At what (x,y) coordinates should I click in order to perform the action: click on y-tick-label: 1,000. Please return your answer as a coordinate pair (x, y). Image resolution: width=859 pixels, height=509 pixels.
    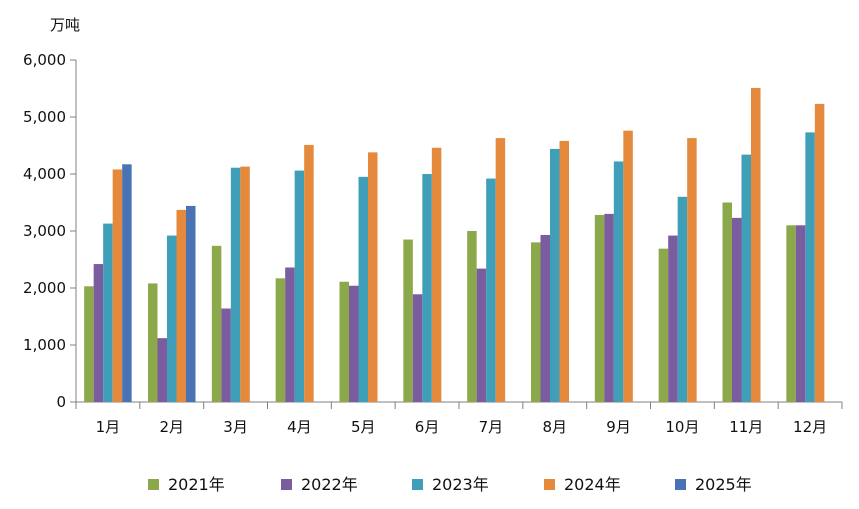
    Looking at the image, I should click on (44, 345).